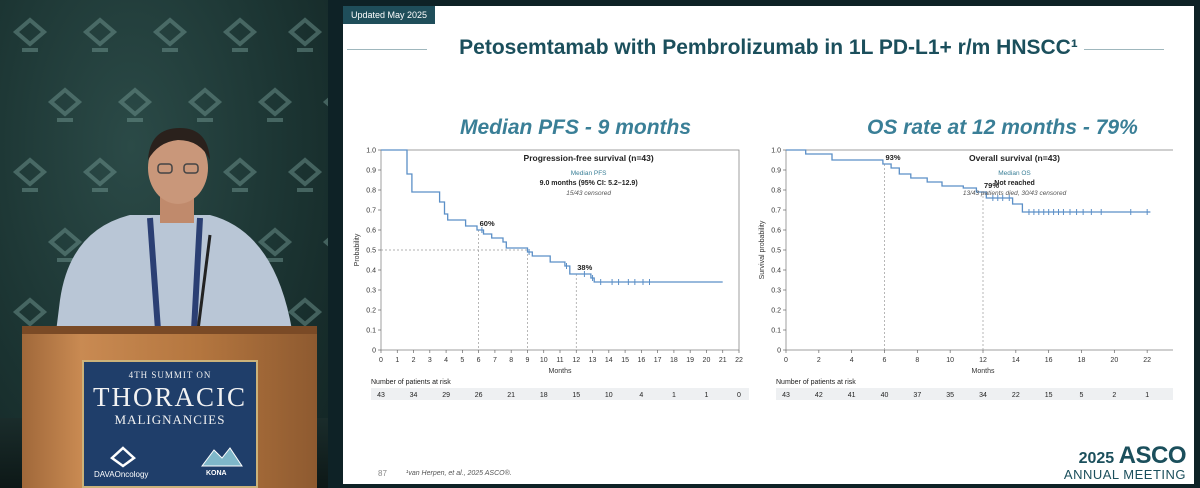  What do you see at coordinates (723, 360) in the screenshot?
I see `x-tick-label: 21` at bounding box center [723, 360].